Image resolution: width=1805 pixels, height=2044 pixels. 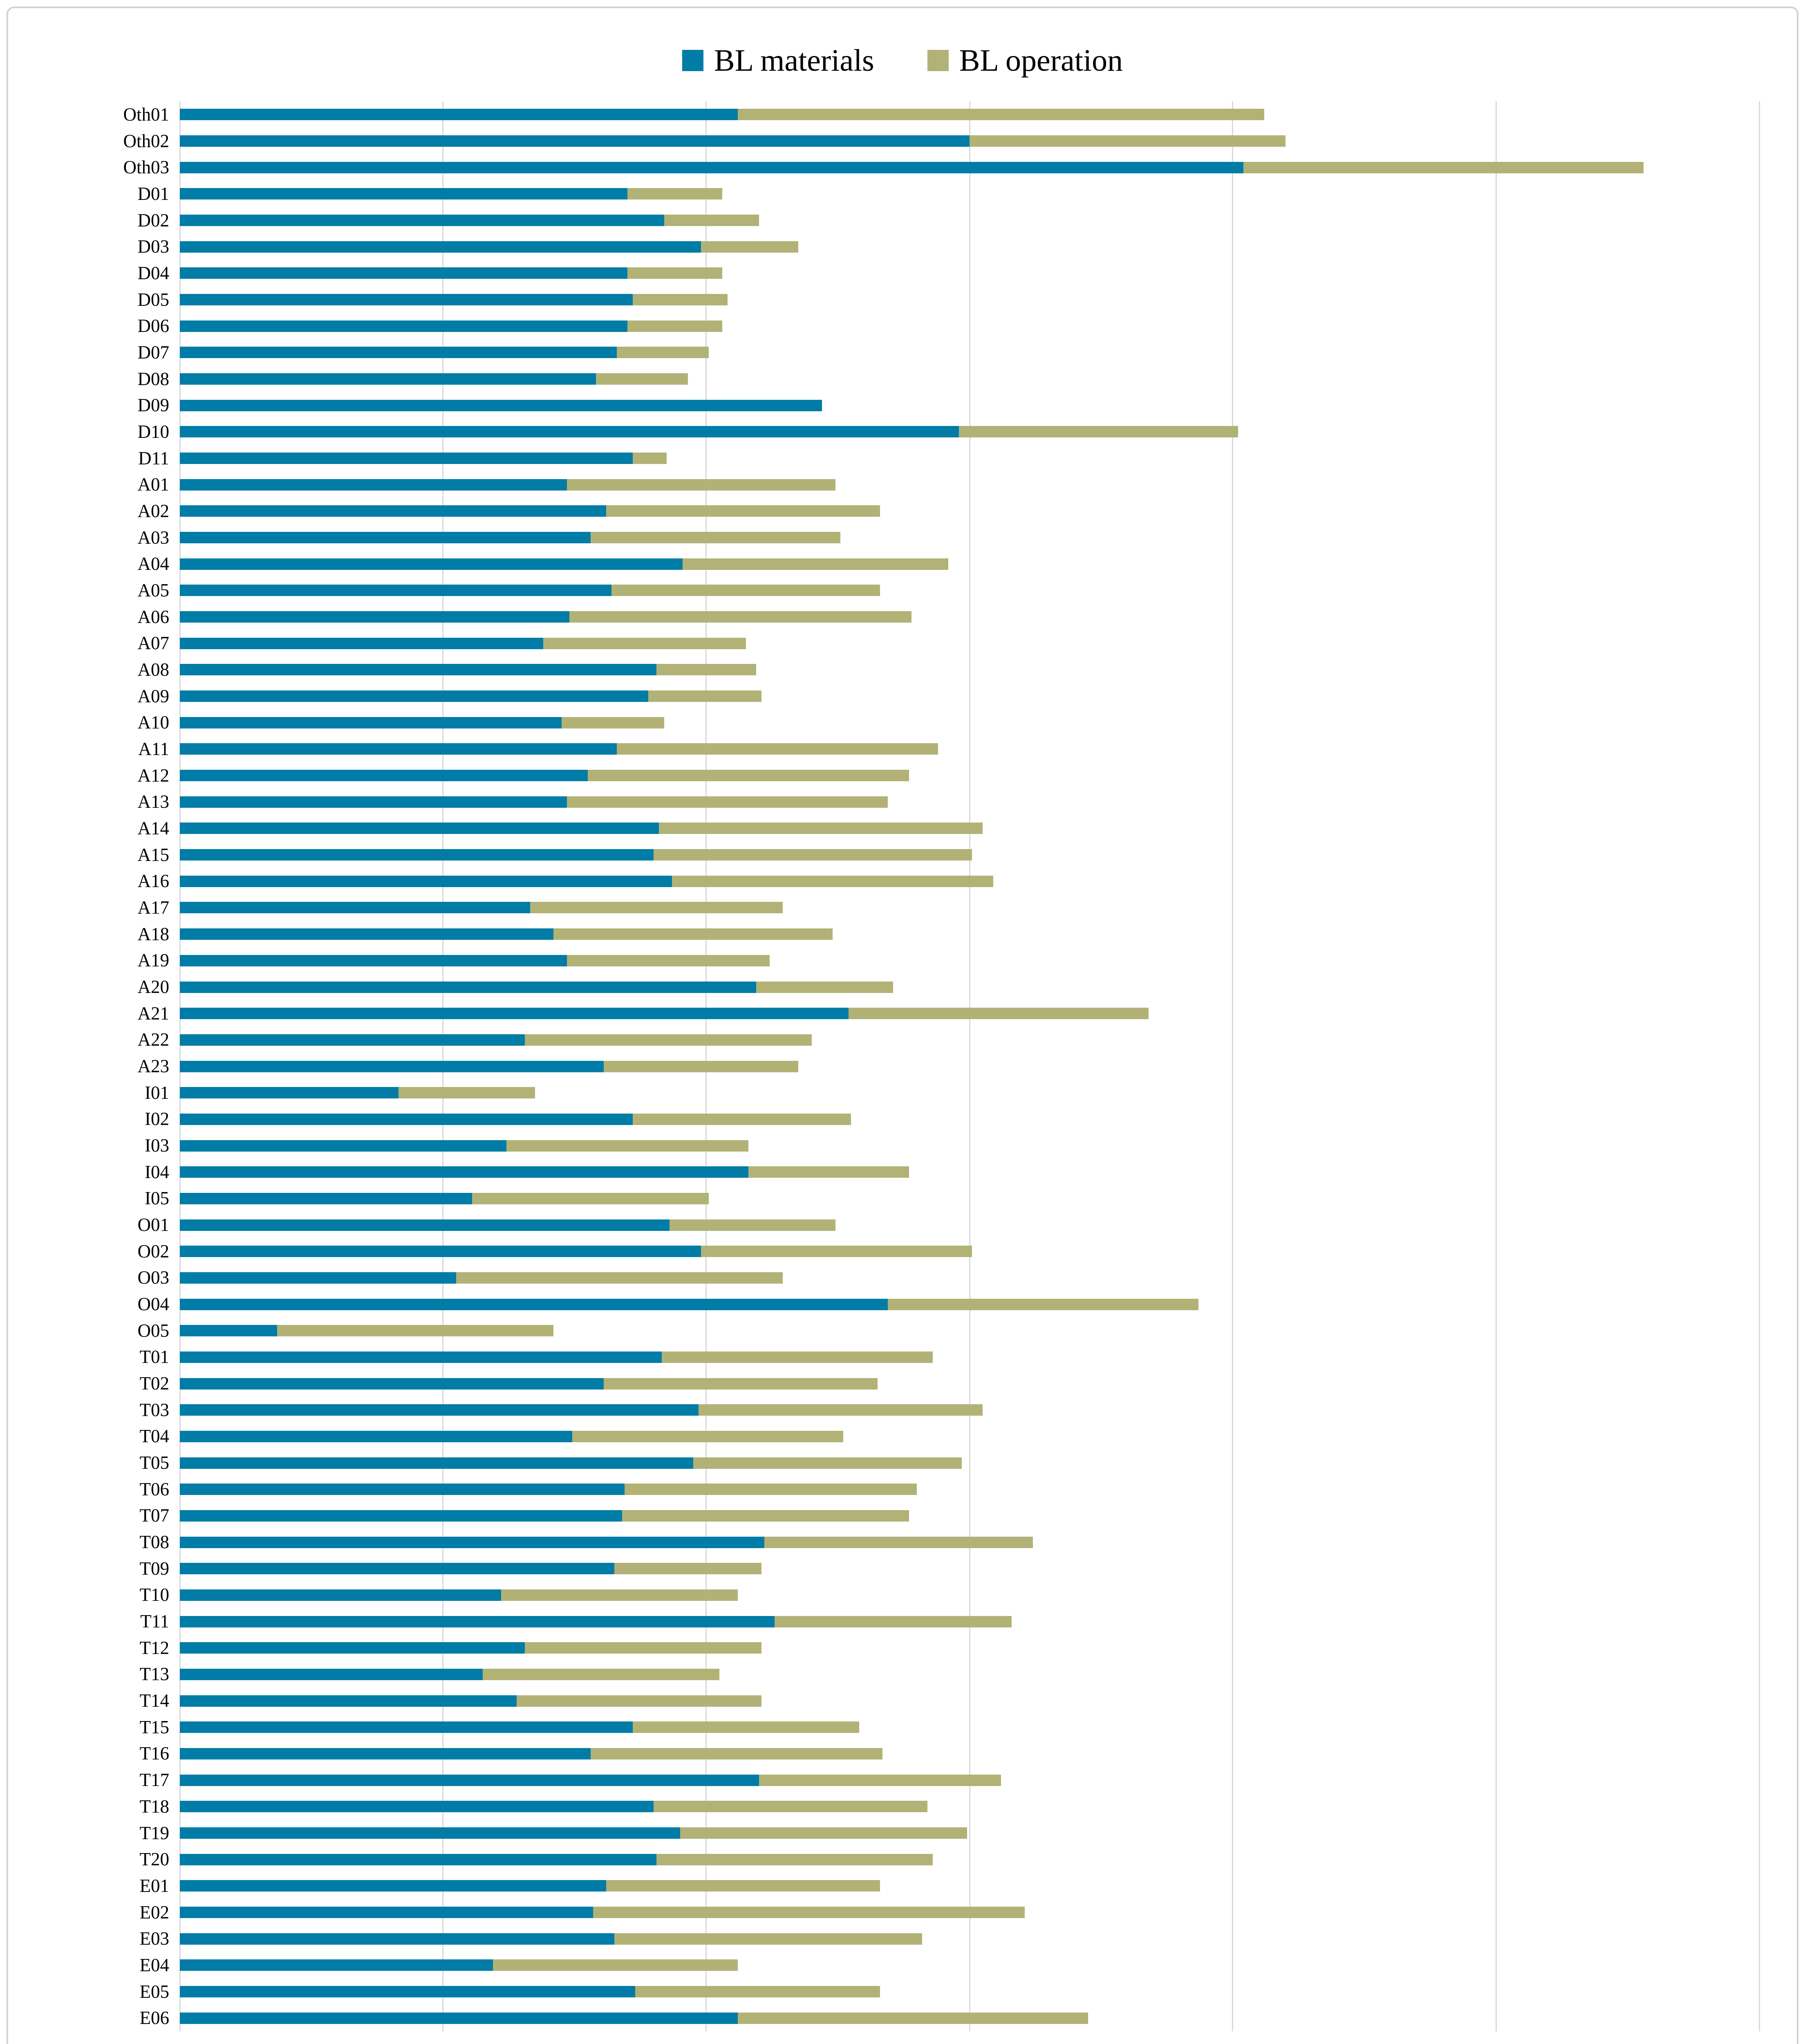 What do you see at coordinates (948, 458) in the screenshot?
I see `bar-row-D11: D11` at bounding box center [948, 458].